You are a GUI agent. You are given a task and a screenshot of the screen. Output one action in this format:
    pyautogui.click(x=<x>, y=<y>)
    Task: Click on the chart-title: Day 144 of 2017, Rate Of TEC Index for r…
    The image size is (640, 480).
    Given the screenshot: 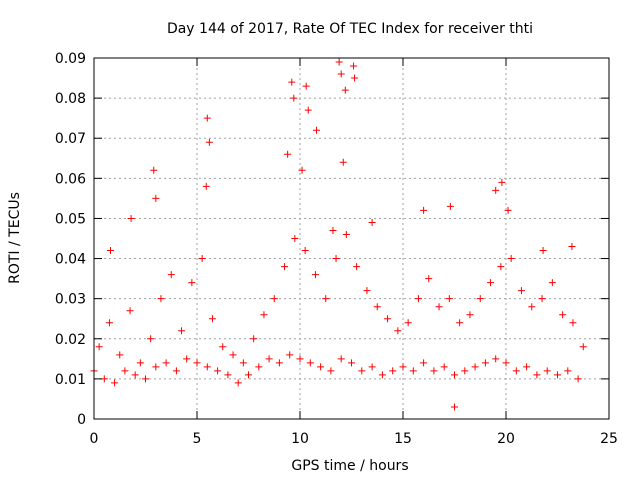 What is the action you would take?
    pyautogui.click(x=350, y=29)
    